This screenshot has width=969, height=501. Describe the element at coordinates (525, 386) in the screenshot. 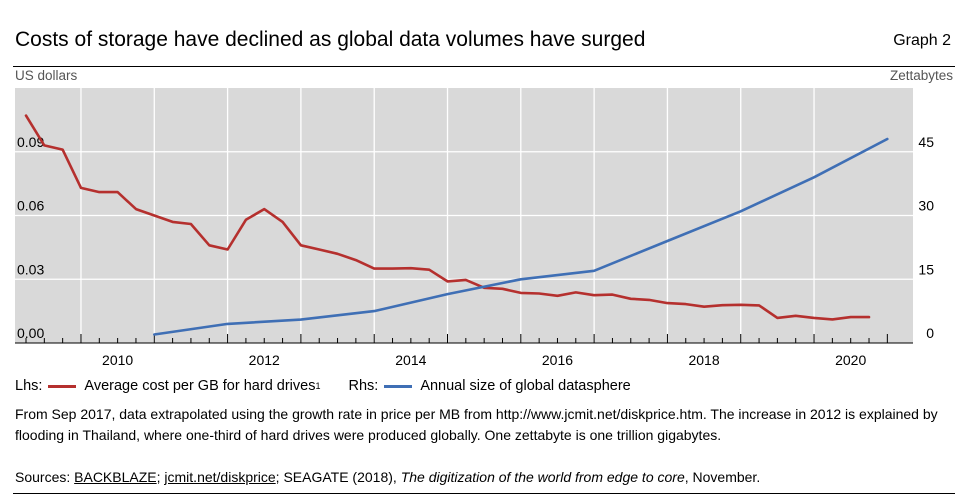

I see `legend-datasphere-label: Annual size of global datasphere` at that location.